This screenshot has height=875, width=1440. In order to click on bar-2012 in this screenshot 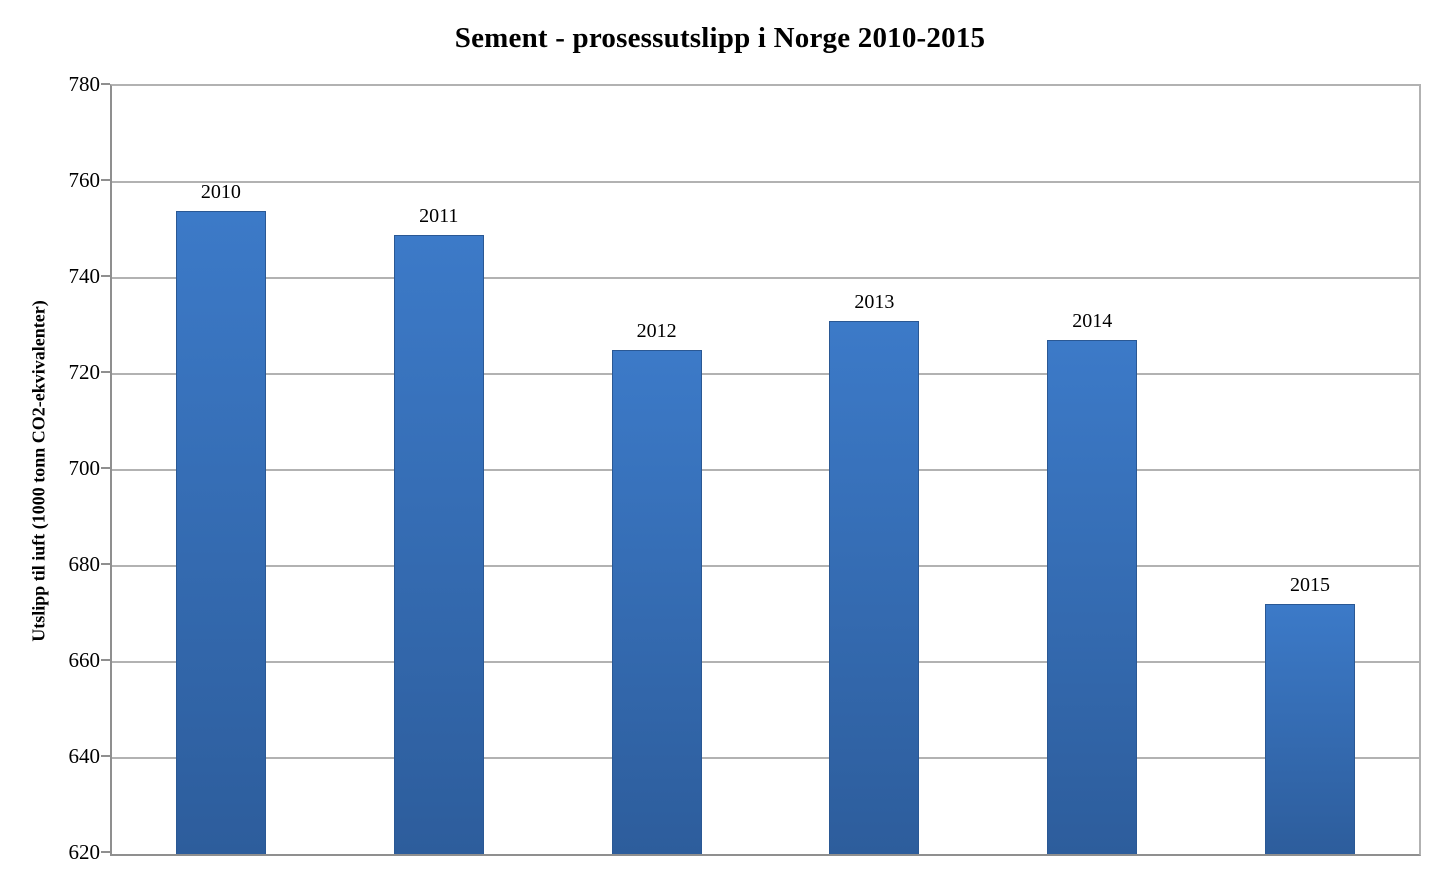, I will do `click(656, 602)`.